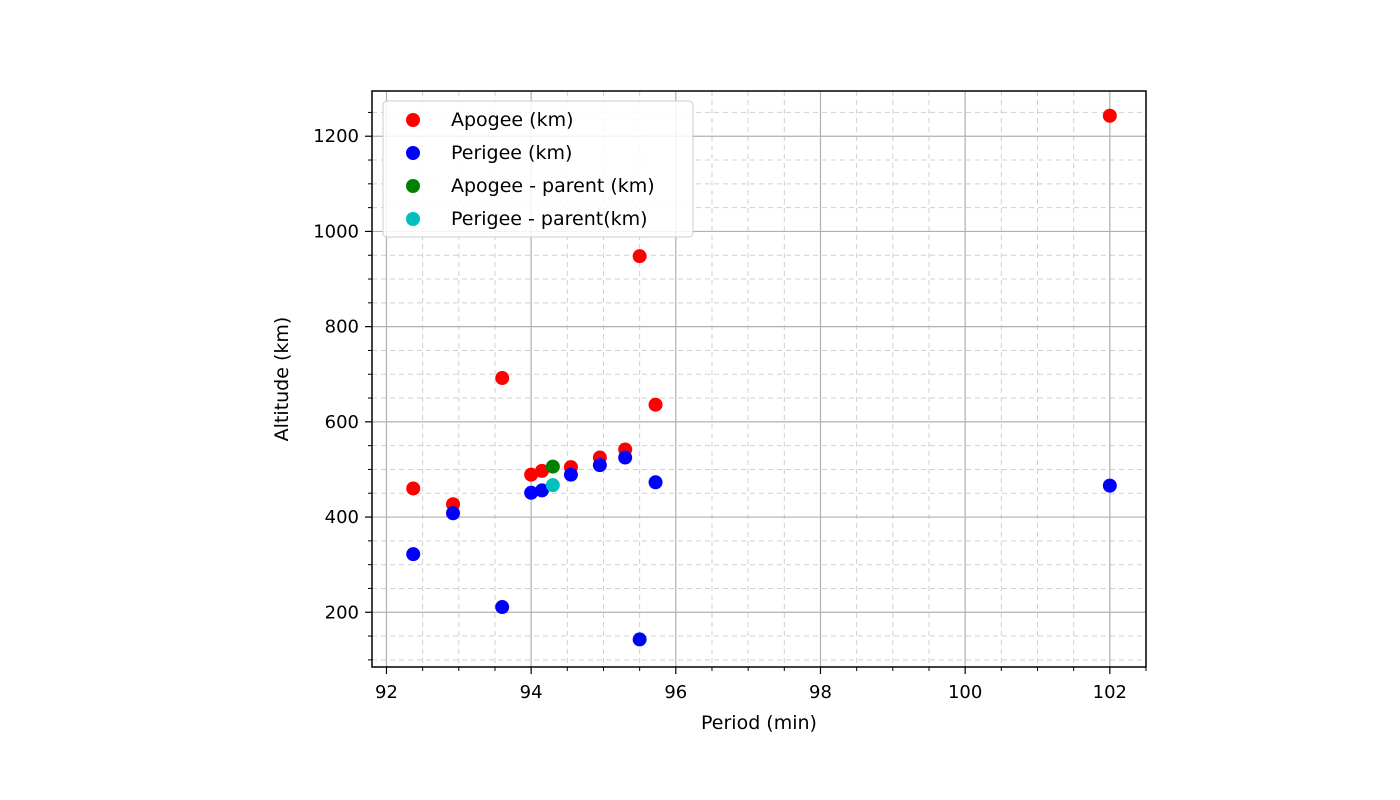 This screenshot has height=800, width=1400. Describe the element at coordinates (336, 136) in the screenshot. I see `y-tick-label: 1200` at that location.